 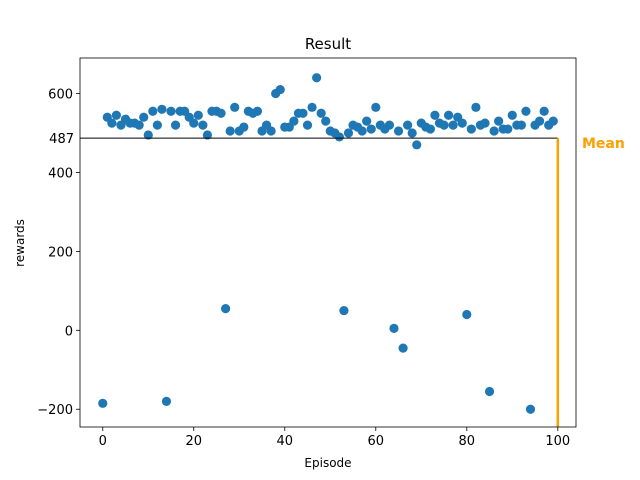 I want to click on x-tick-label: 60, so click(x=376, y=441).